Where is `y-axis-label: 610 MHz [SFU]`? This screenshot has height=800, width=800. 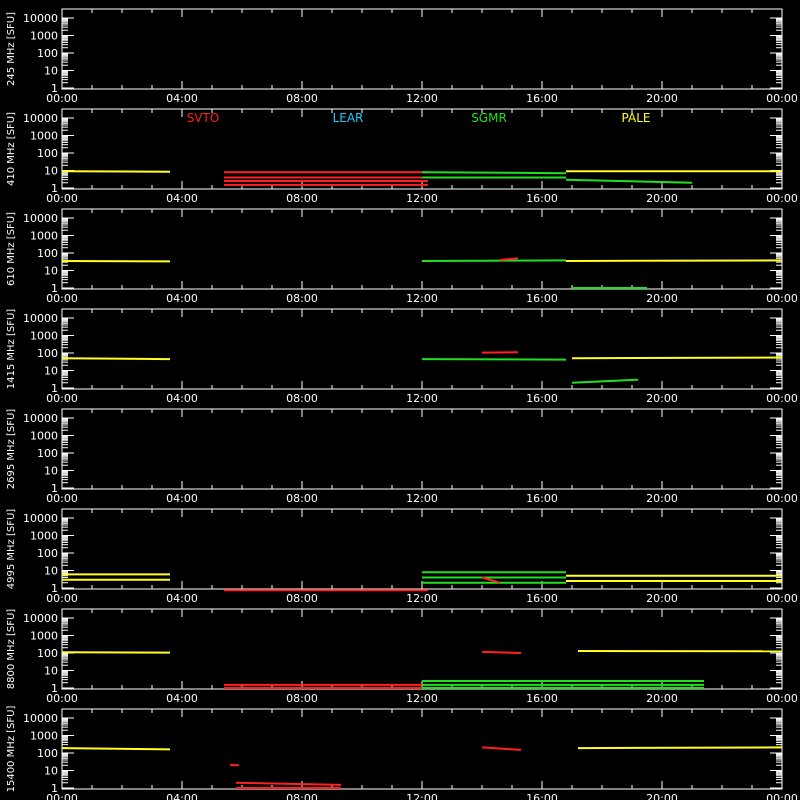
y-axis-label: 610 MHz [SFU] is located at coordinates (11, 249).